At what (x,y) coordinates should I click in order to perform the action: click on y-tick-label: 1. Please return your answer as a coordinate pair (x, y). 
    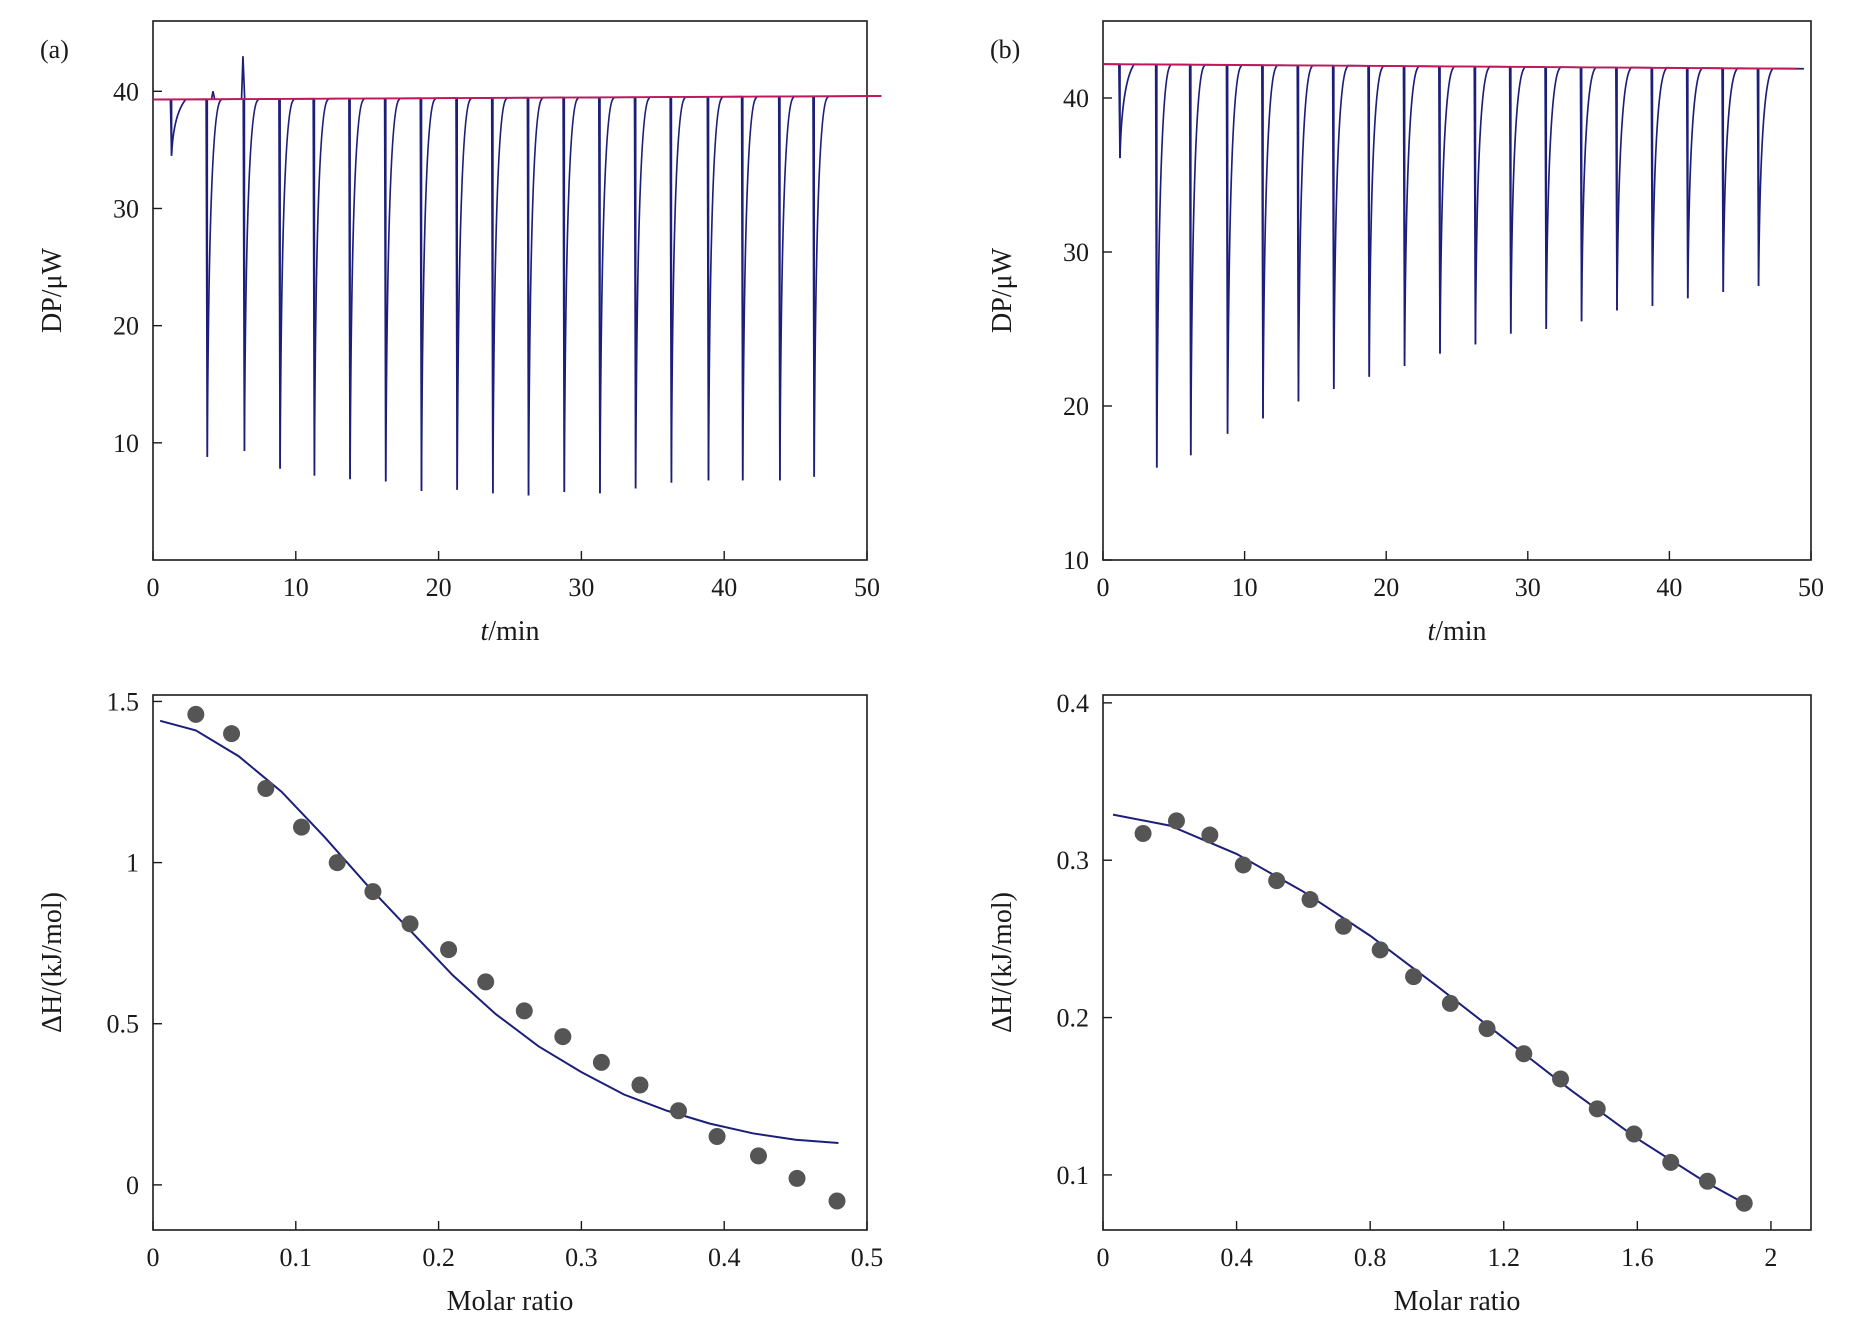
    Looking at the image, I should click on (132, 863).